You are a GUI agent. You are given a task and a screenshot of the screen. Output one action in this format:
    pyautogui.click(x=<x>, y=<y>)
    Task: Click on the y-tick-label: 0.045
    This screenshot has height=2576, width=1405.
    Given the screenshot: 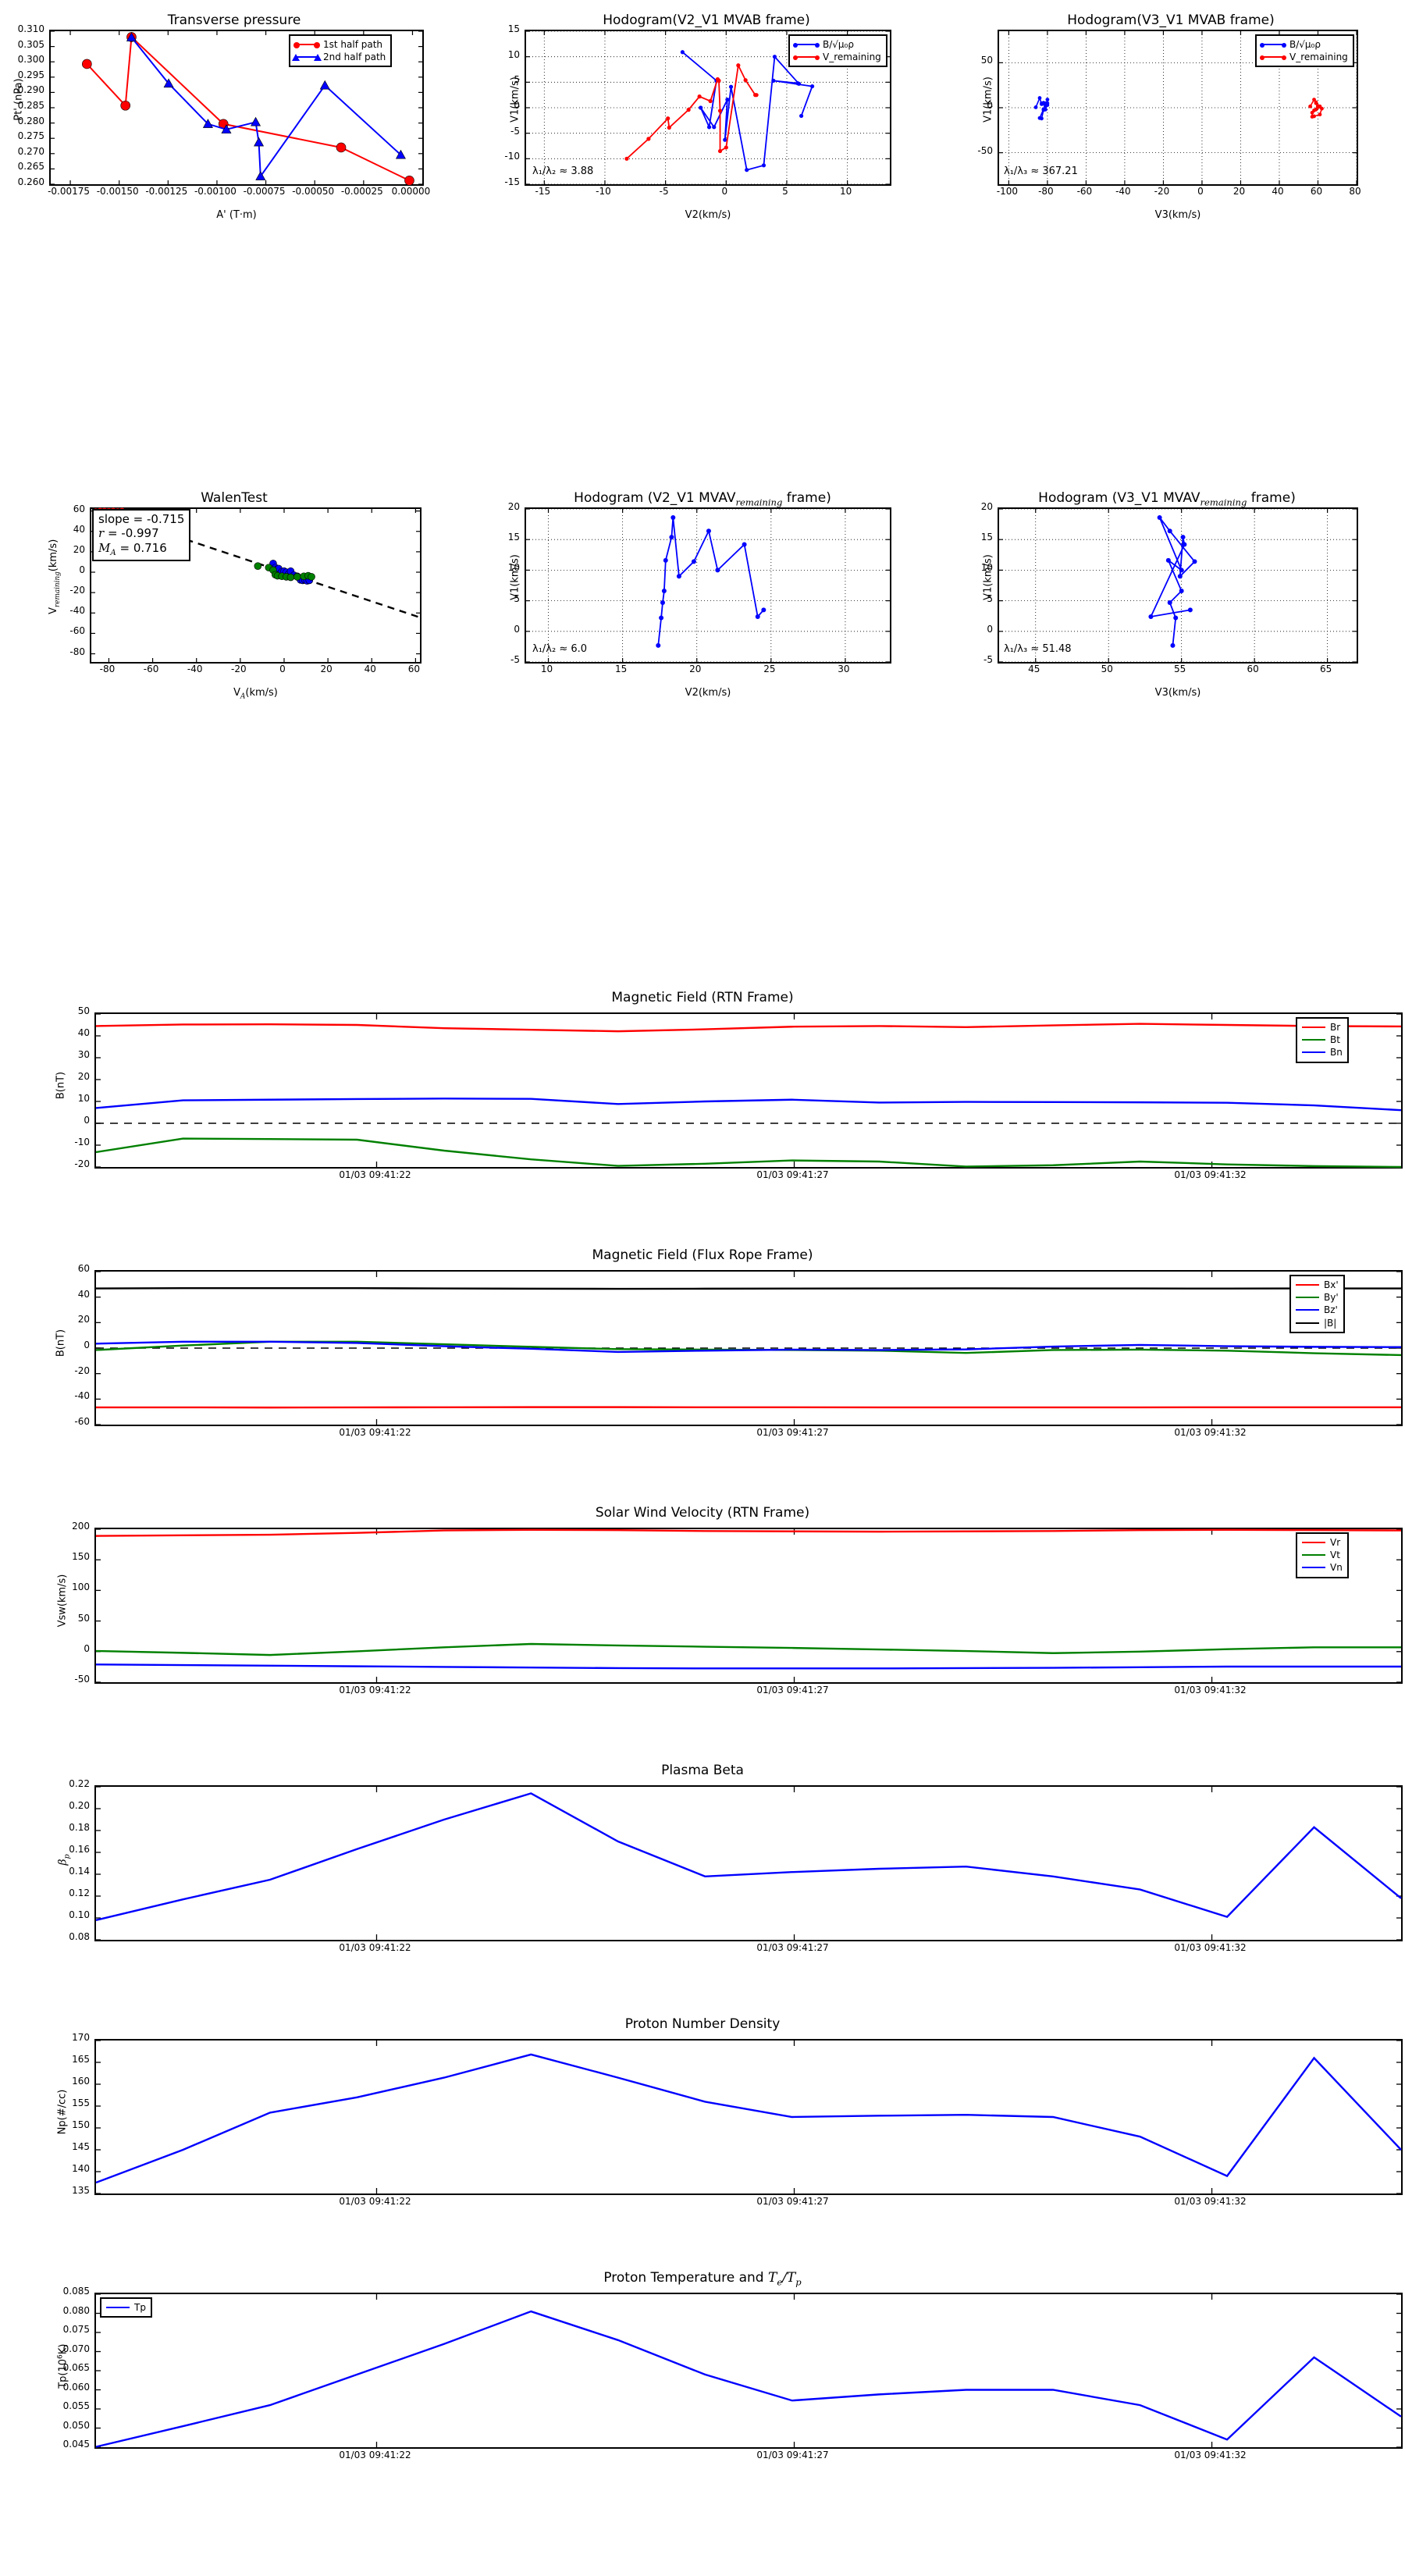 What is the action you would take?
    pyautogui.click(x=76, y=2444)
    